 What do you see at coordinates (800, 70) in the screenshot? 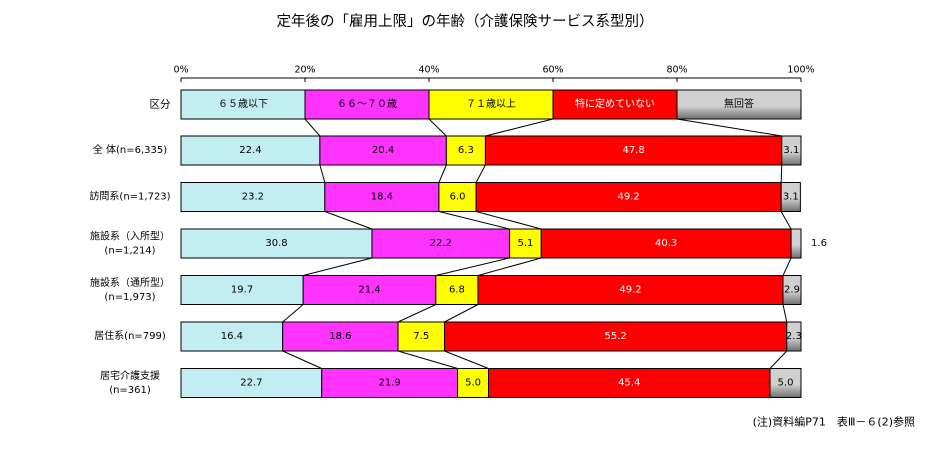
I see `x-tick-label: 100%` at bounding box center [800, 70].